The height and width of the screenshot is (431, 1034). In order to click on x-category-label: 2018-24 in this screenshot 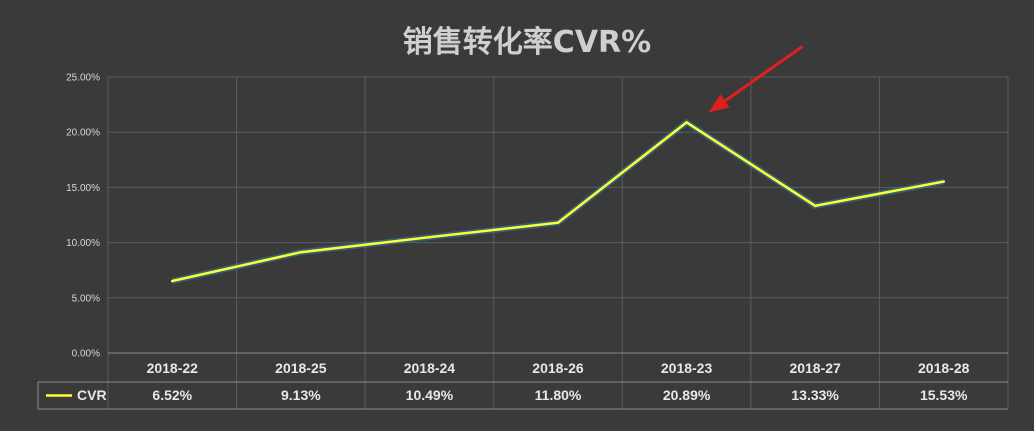, I will do `click(430, 368)`.